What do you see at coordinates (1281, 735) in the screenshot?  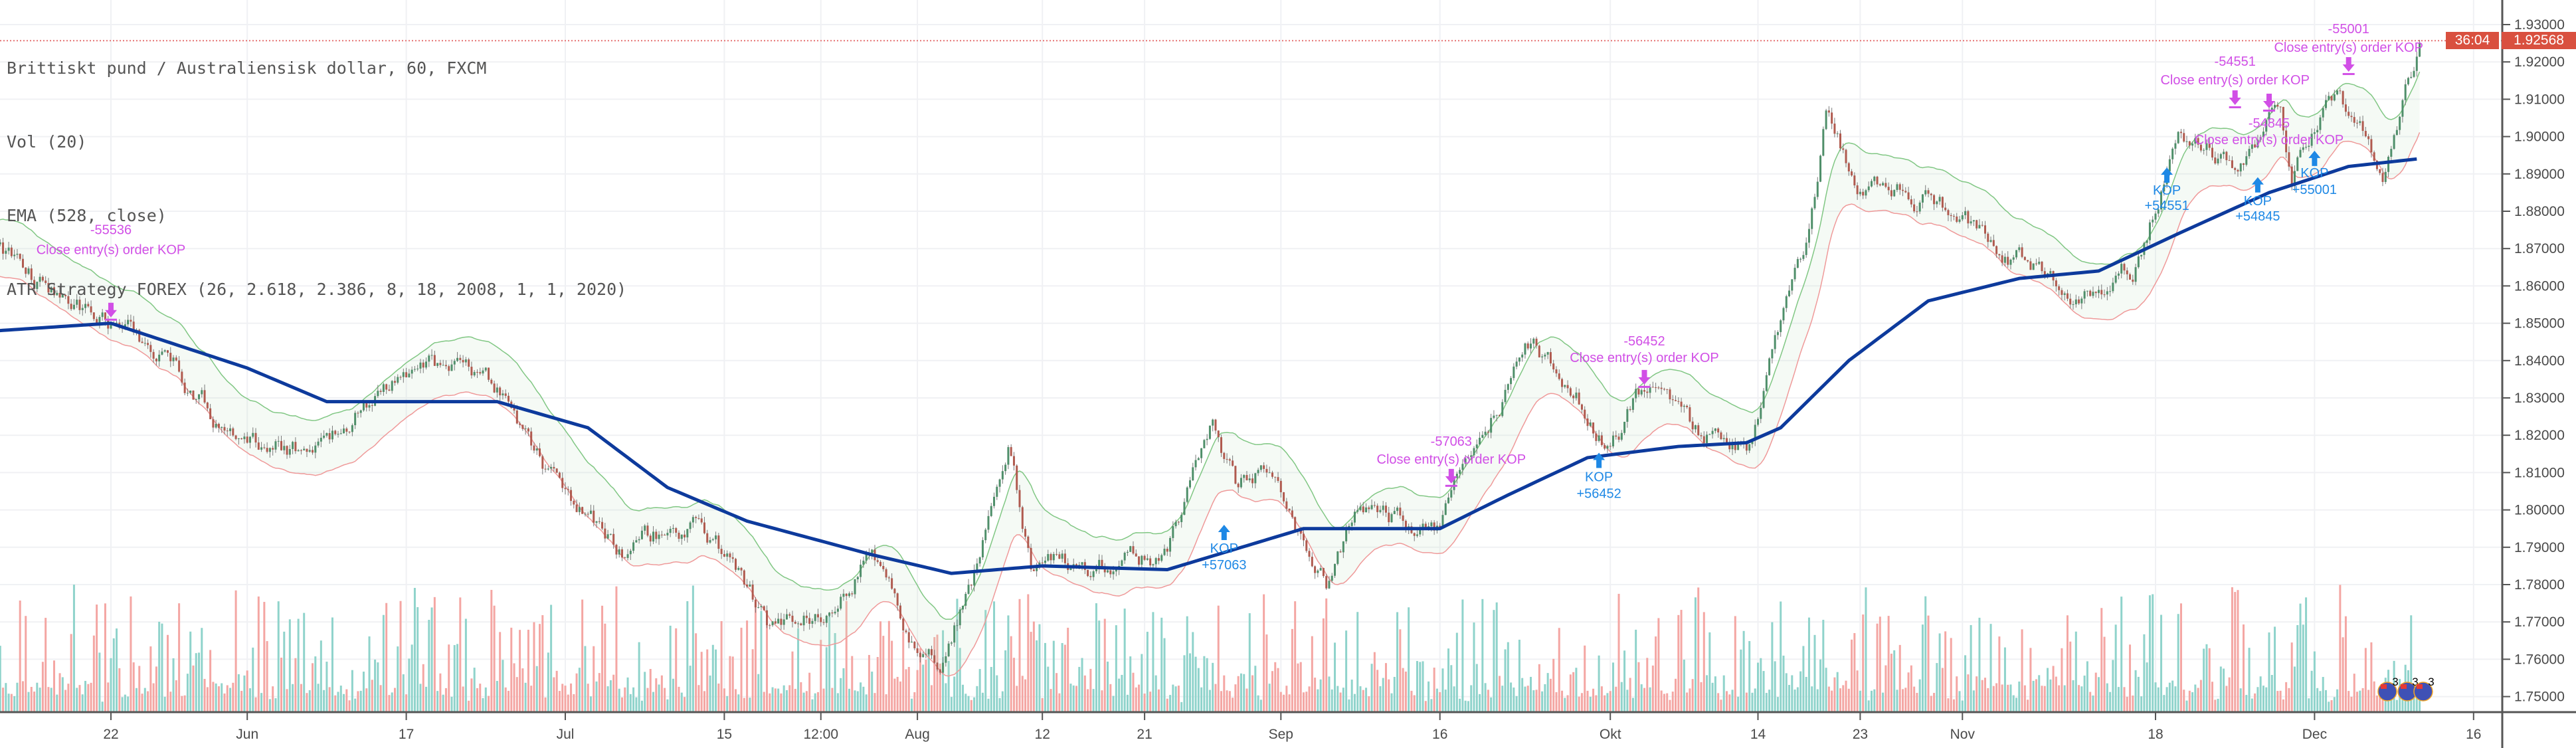 I see `time-tick-label: Sep` at bounding box center [1281, 735].